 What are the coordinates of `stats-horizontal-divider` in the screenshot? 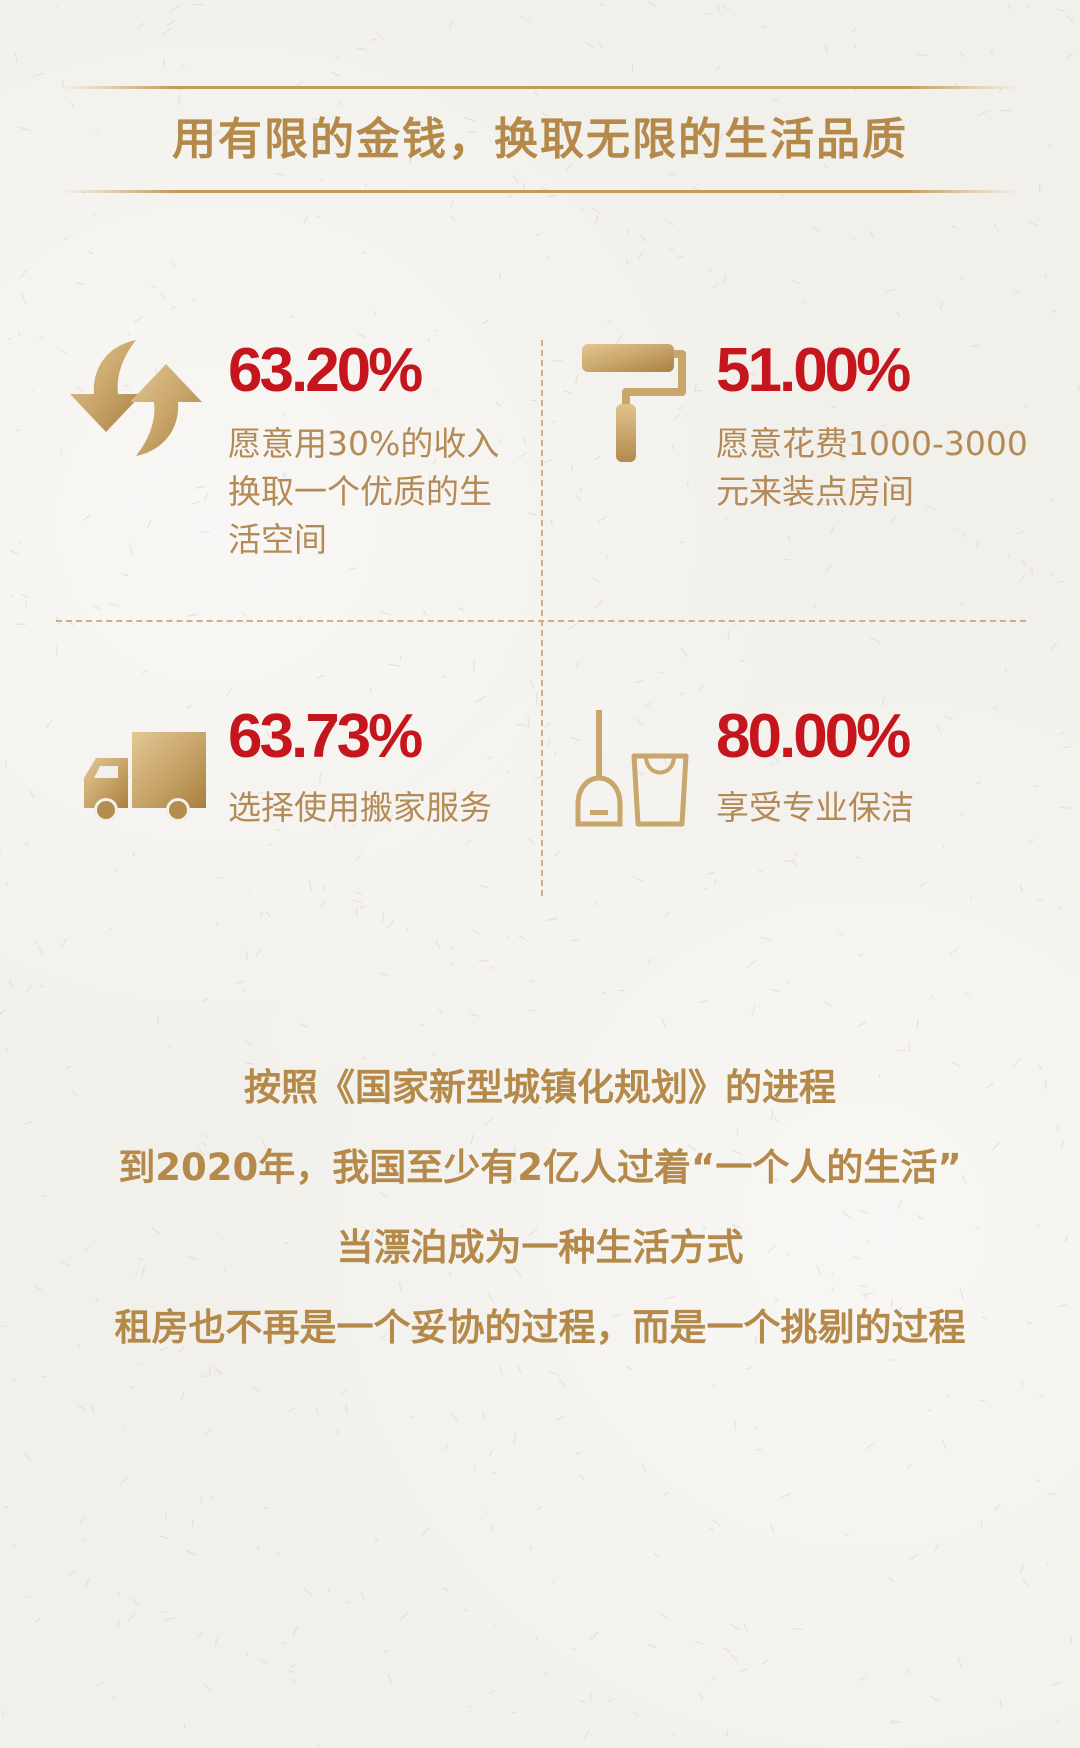 It's located at (541, 621).